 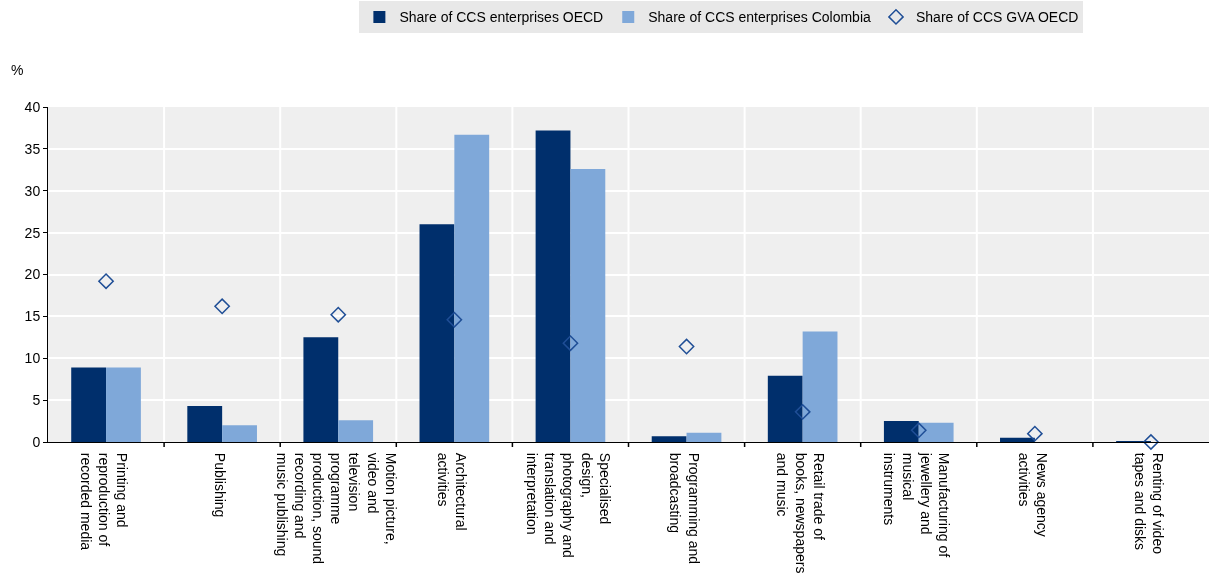 I want to click on y-tick-label: 20, so click(x=32, y=274).